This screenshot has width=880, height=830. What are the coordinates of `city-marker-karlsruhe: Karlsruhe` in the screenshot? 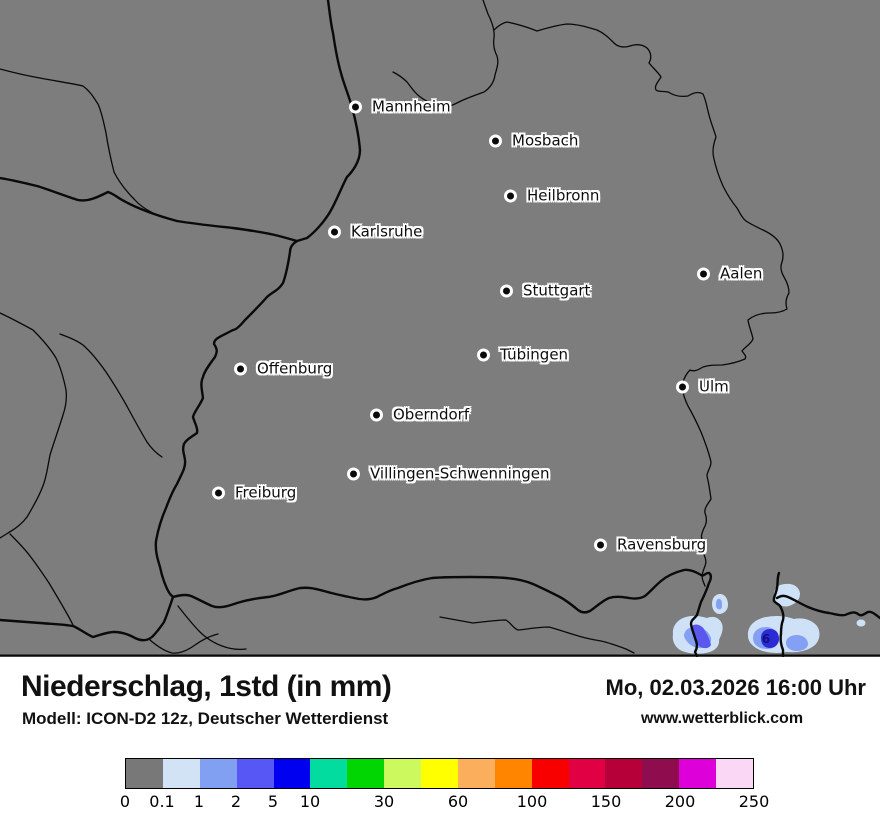 It's located at (375, 231).